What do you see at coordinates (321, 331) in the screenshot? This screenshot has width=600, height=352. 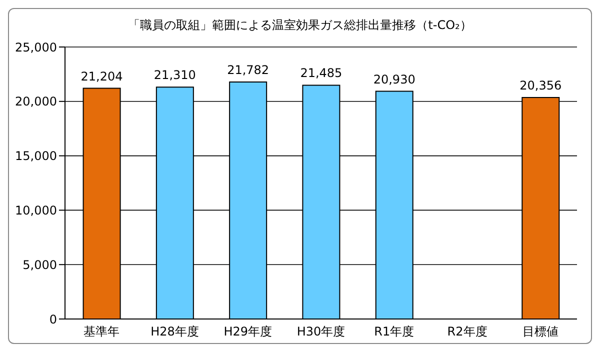 I see `x-tick-label: H30年度` at bounding box center [321, 331].